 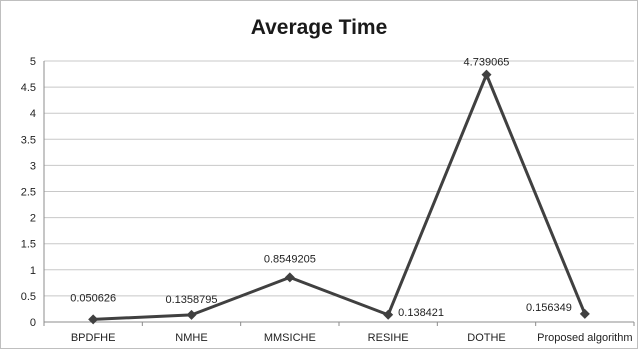 What do you see at coordinates (191, 338) in the screenshot?
I see `x-tick-label-1: NMHE` at bounding box center [191, 338].